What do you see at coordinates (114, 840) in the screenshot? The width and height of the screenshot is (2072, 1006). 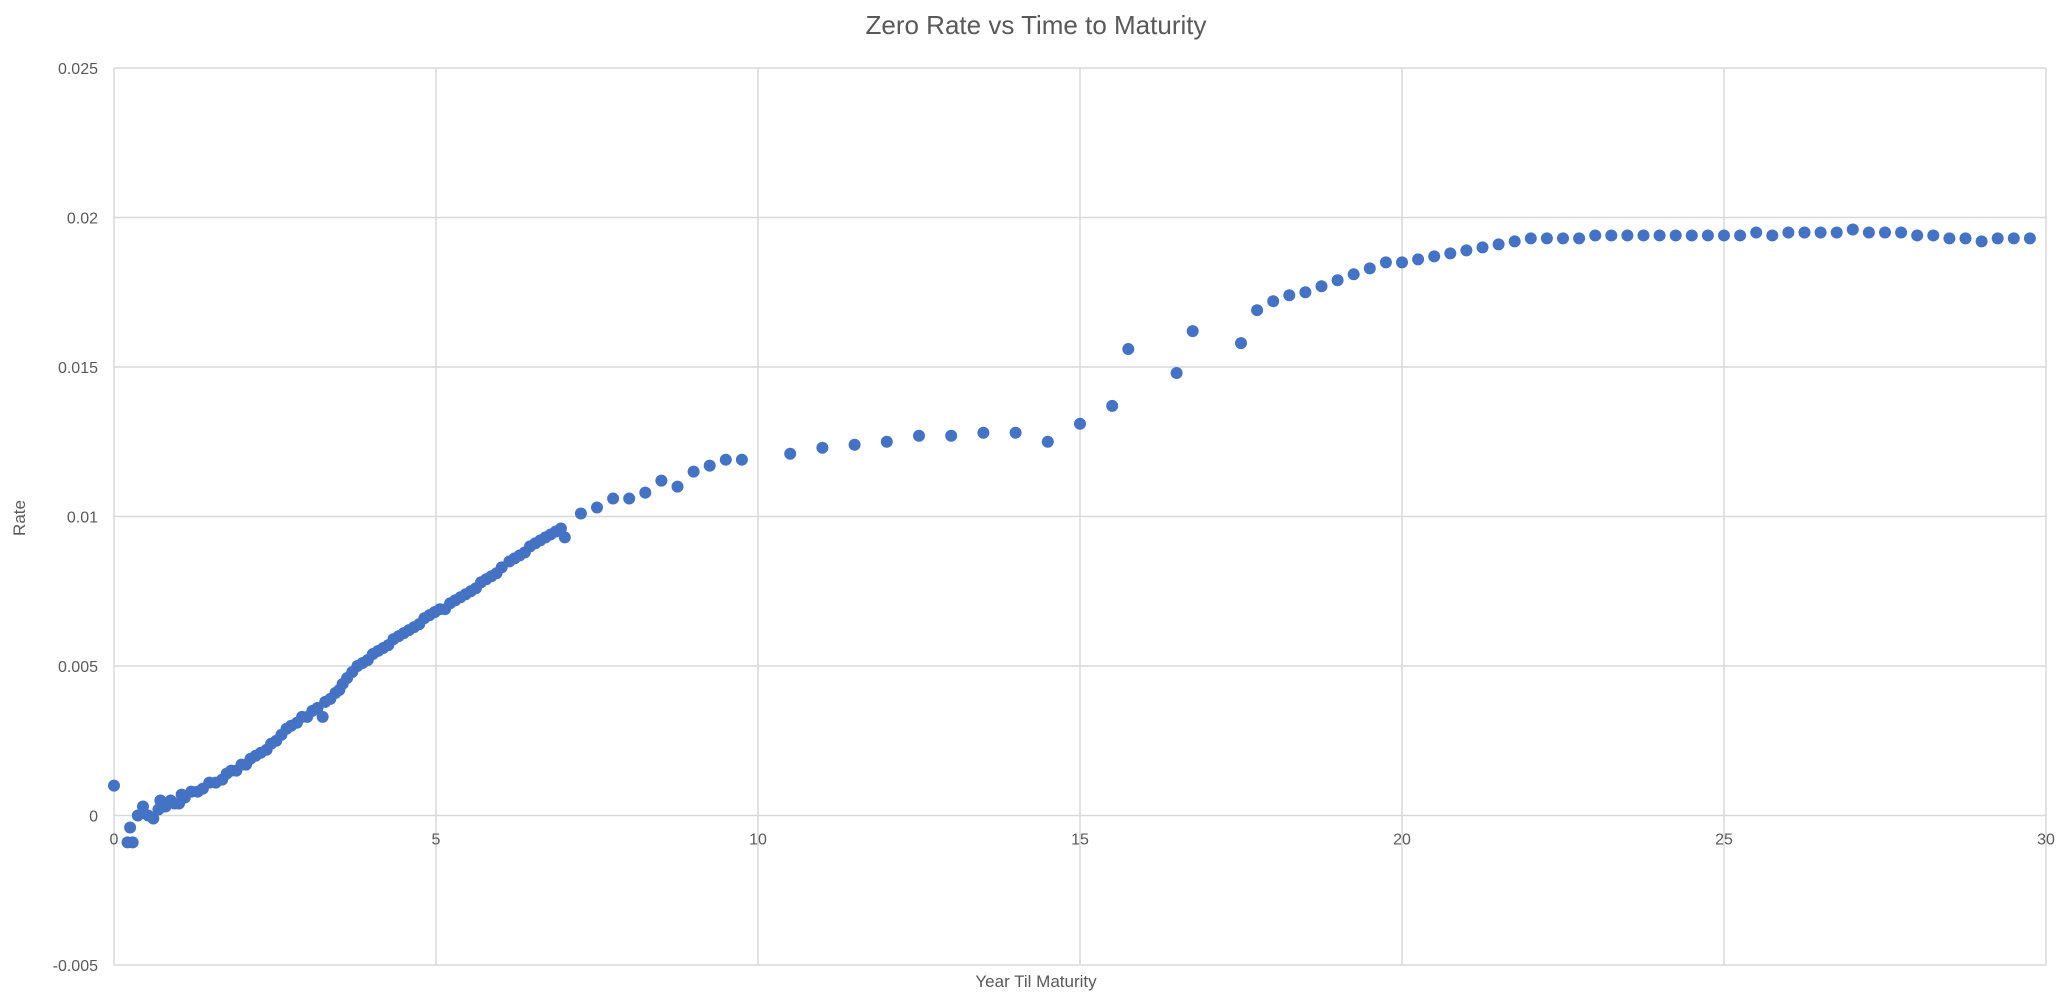 I see `x-tick-label: 0` at bounding box center [114, 840].